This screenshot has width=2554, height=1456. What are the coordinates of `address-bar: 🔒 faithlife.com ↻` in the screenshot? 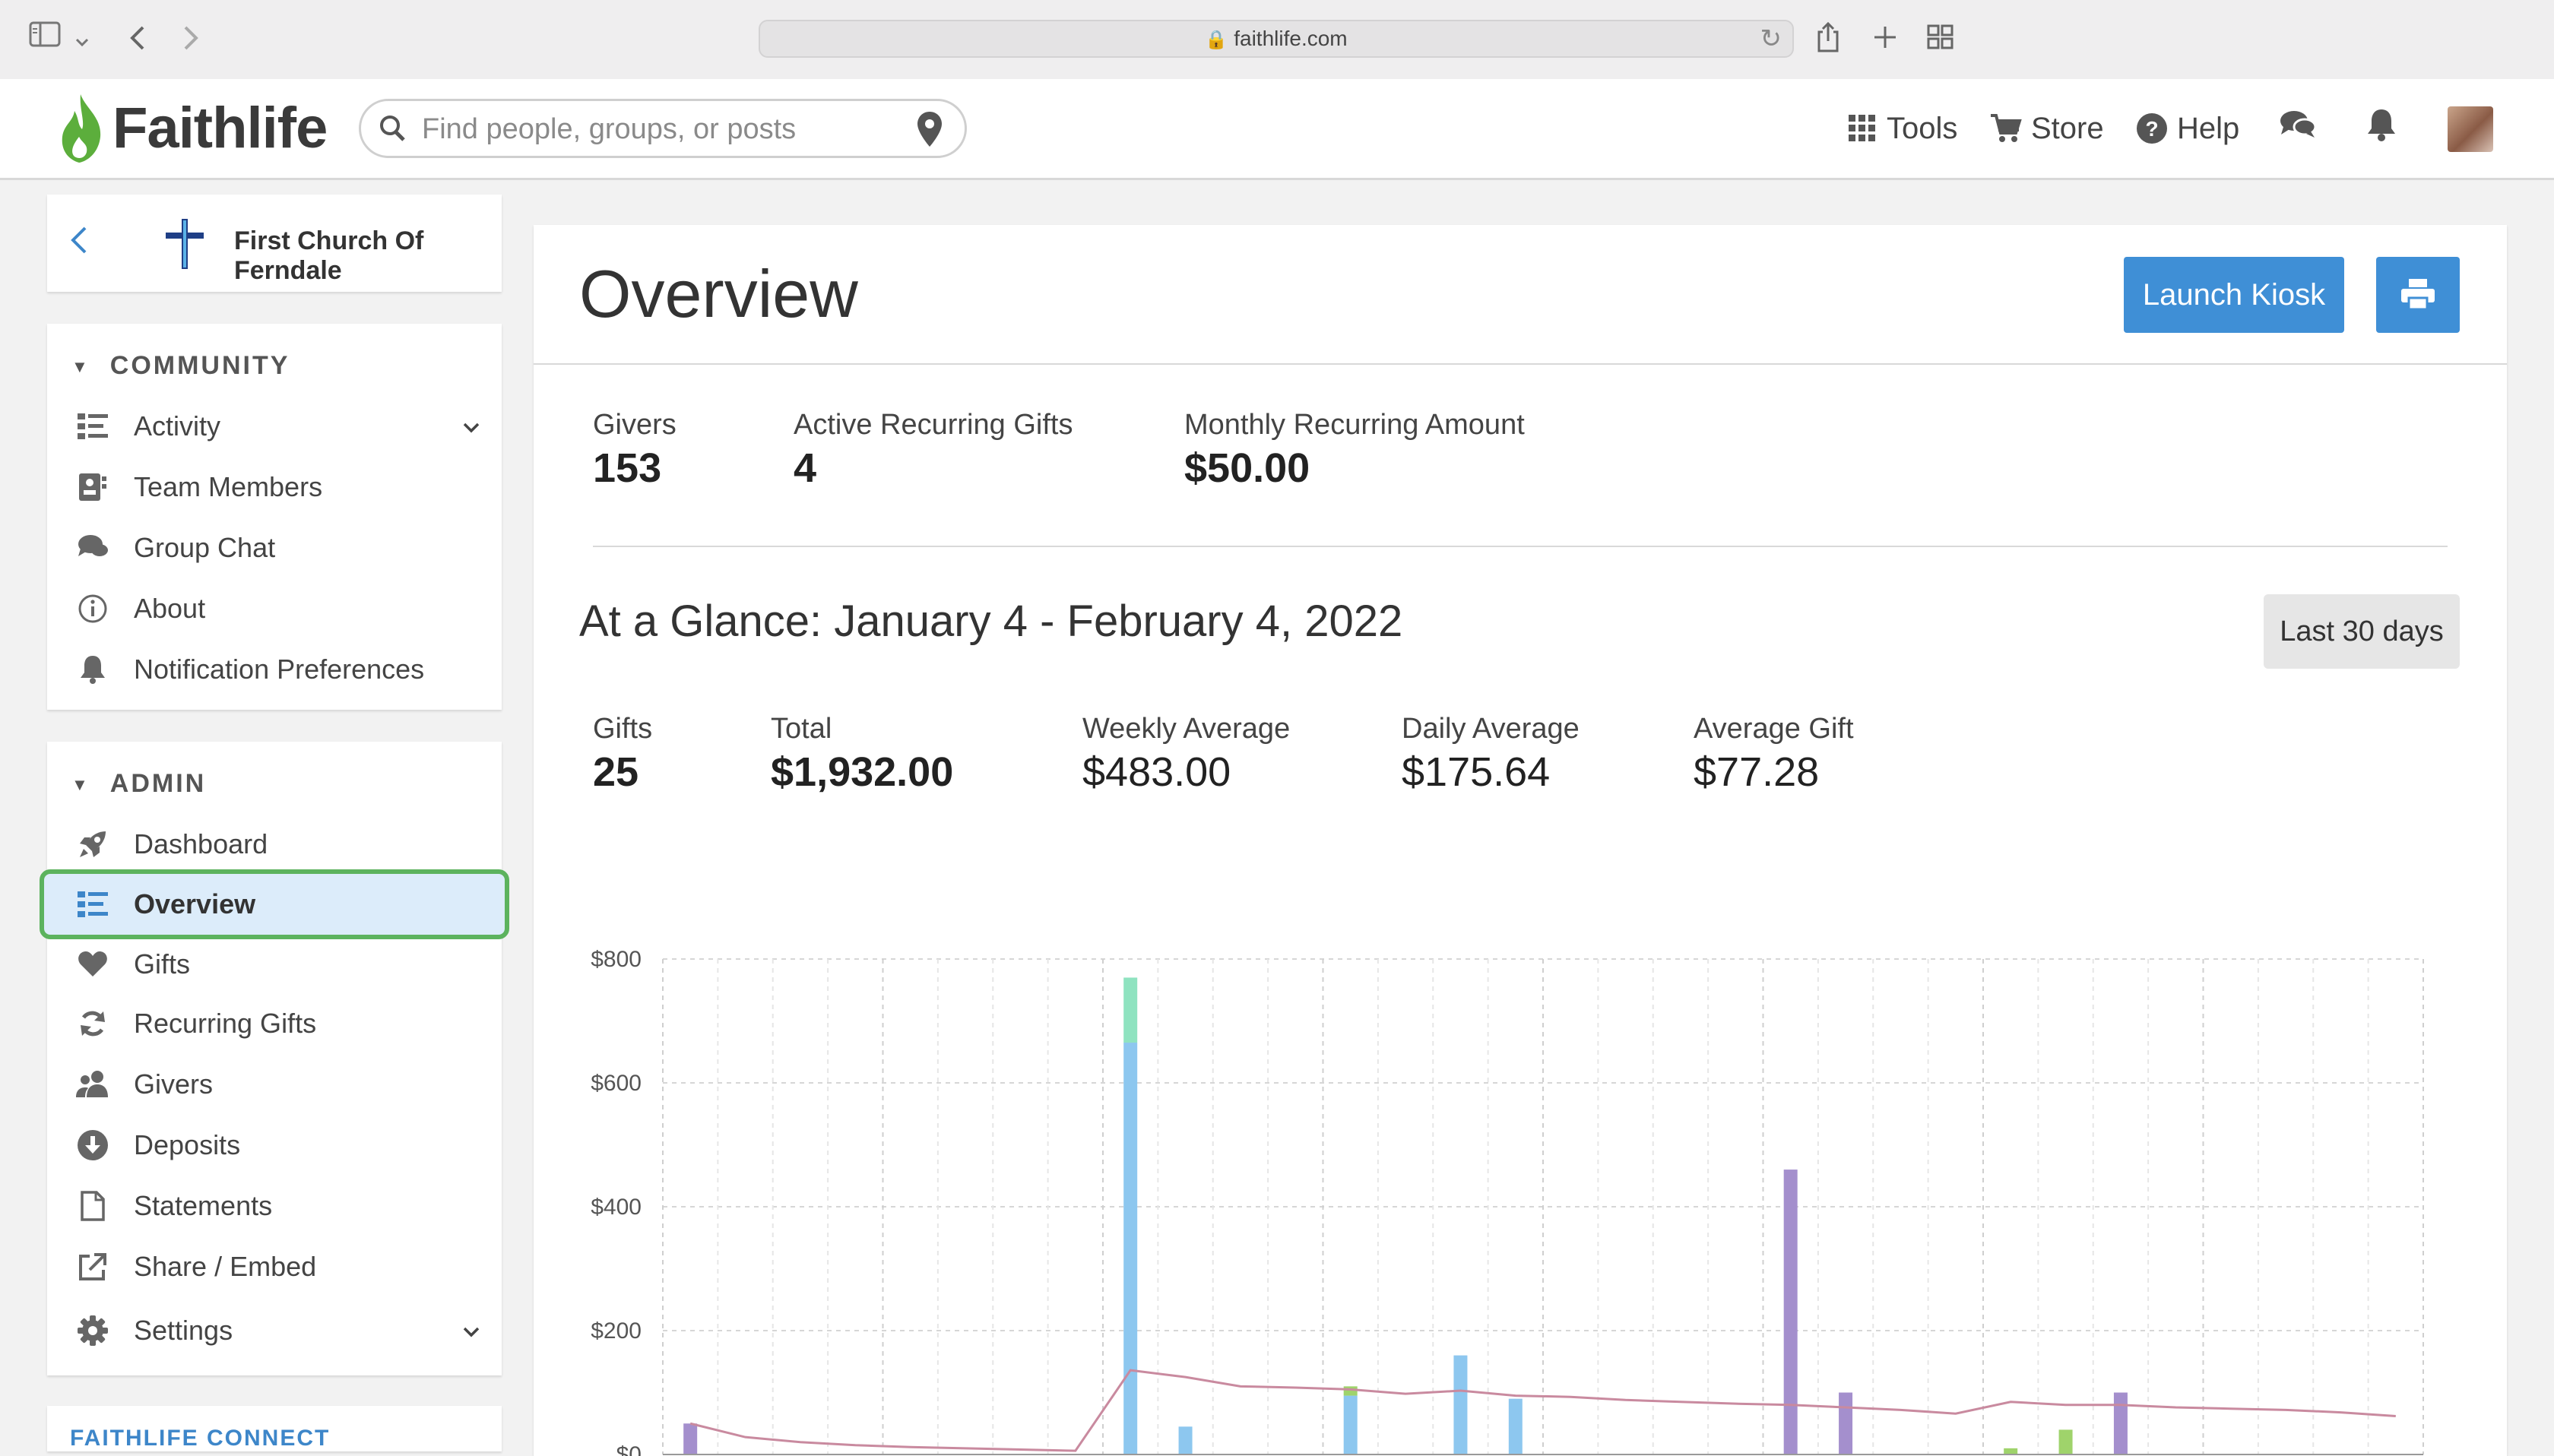 It's located at (1276, 39).